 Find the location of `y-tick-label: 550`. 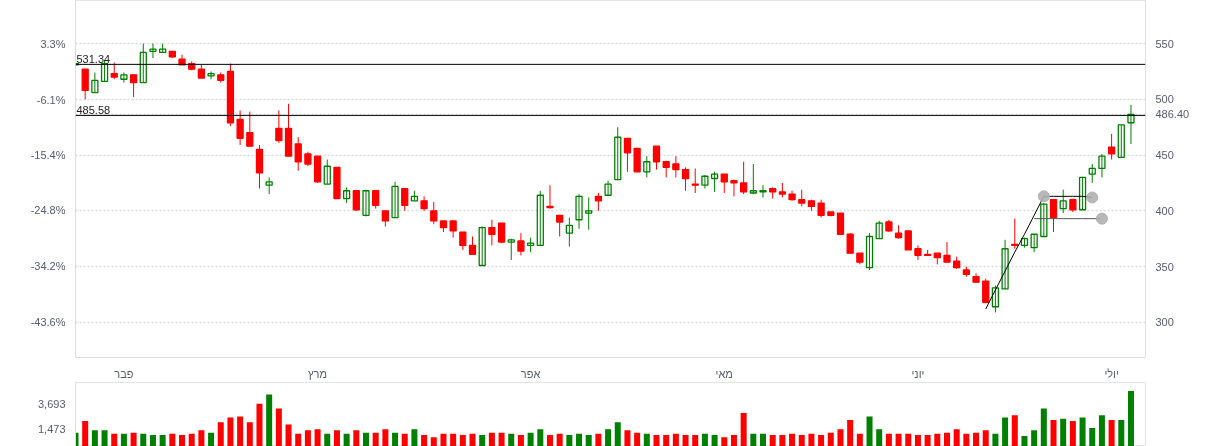

y-tick-label: 550 is located at coordinates (1164, 43).